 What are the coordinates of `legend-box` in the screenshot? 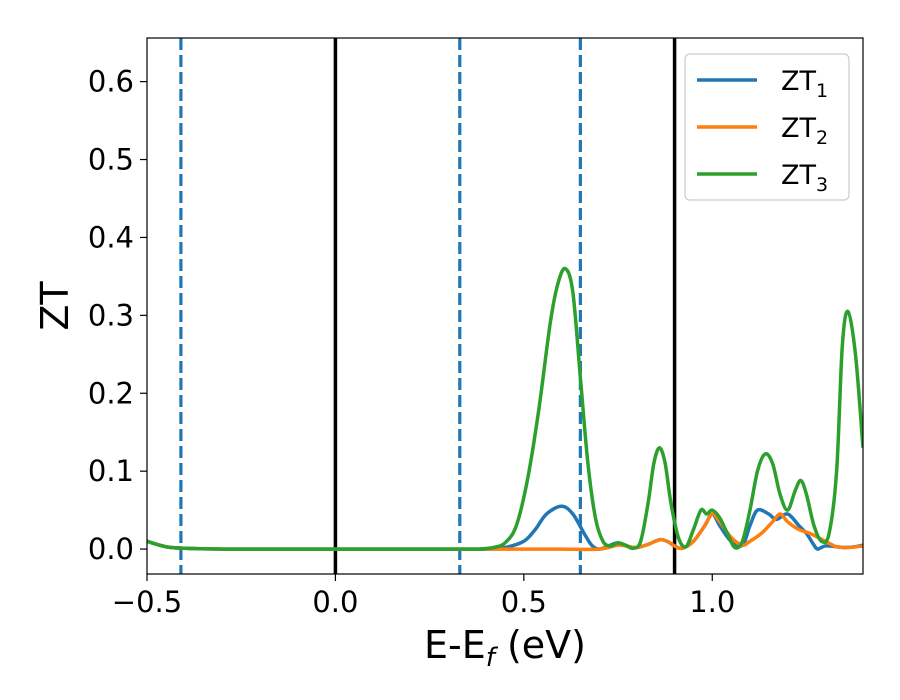 It's located at (767, 127).